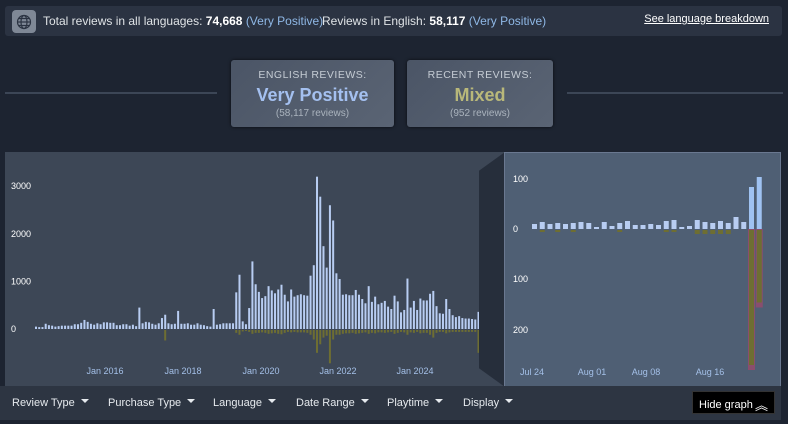  Describe the element at coordinates (224, 21) in the screenshot. I see `total-count: 74,668` at that location.